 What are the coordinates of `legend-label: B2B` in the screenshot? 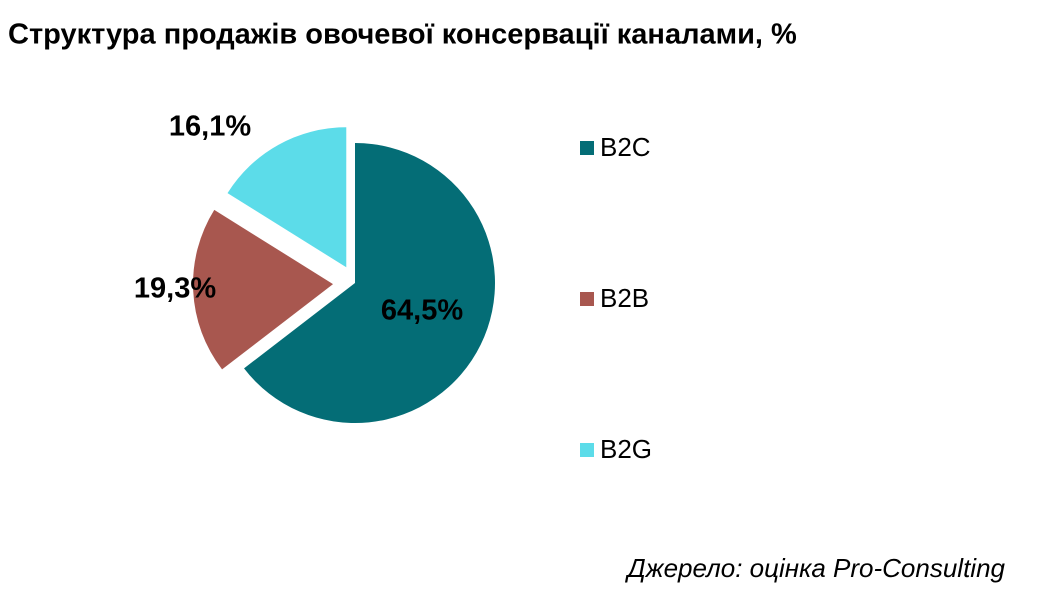 It's located at (624, 298).